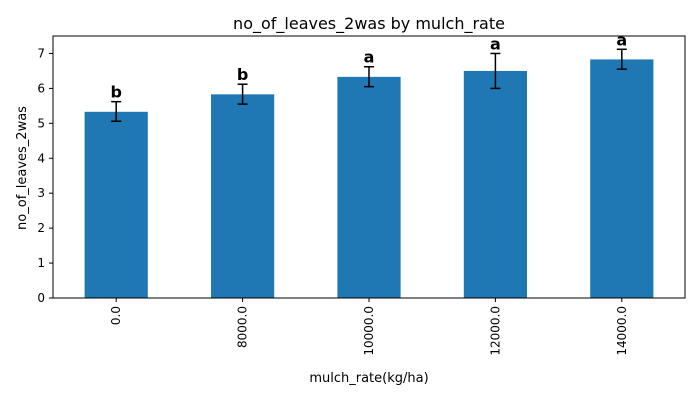  What do you see at coordinates (41, 123) in the screenshot?
I see `y-tick-label: 5` at bounding box center [41, 123].